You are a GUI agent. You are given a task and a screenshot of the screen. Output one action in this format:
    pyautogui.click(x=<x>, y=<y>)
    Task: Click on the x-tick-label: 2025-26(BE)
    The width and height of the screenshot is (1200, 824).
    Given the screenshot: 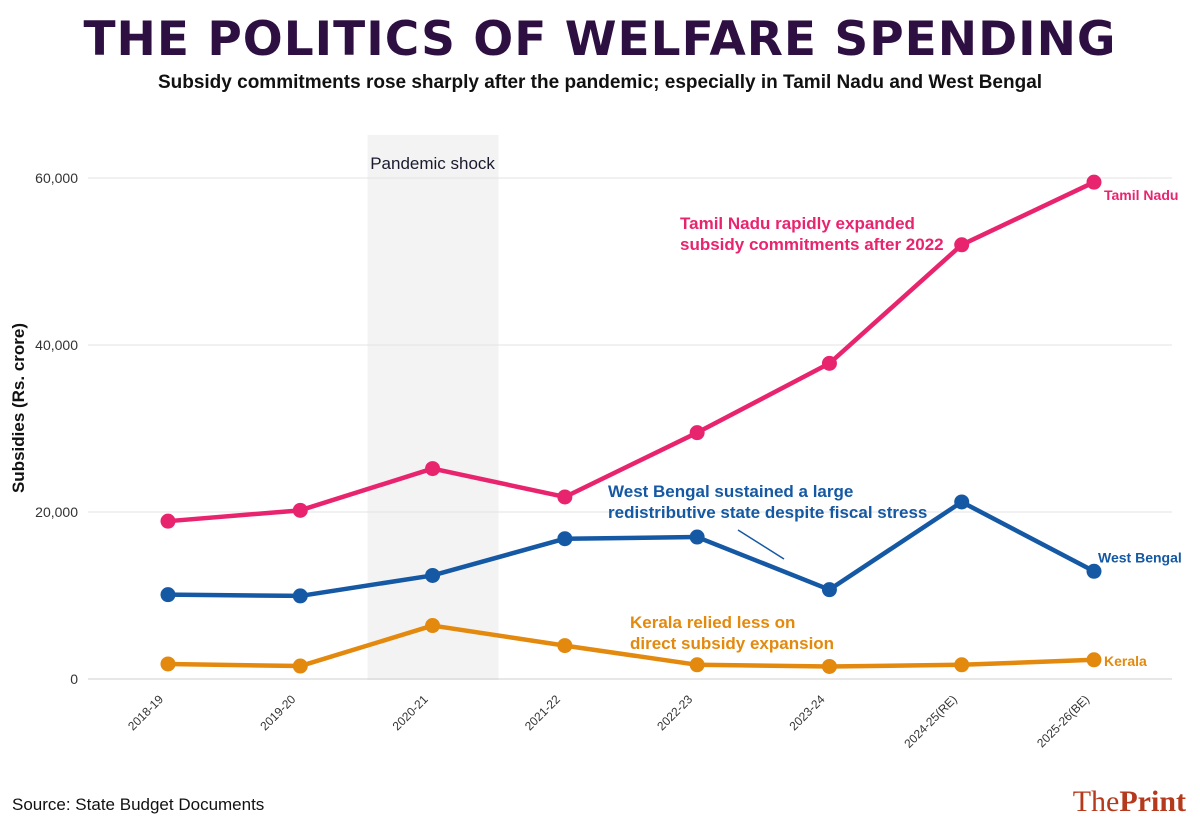 What is the action you would take?
    pyautogui.click(x=1063, y=721)
    